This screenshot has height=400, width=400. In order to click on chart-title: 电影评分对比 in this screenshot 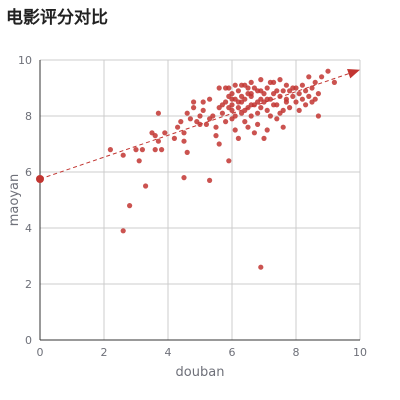, I will do `click(57, 18)`.